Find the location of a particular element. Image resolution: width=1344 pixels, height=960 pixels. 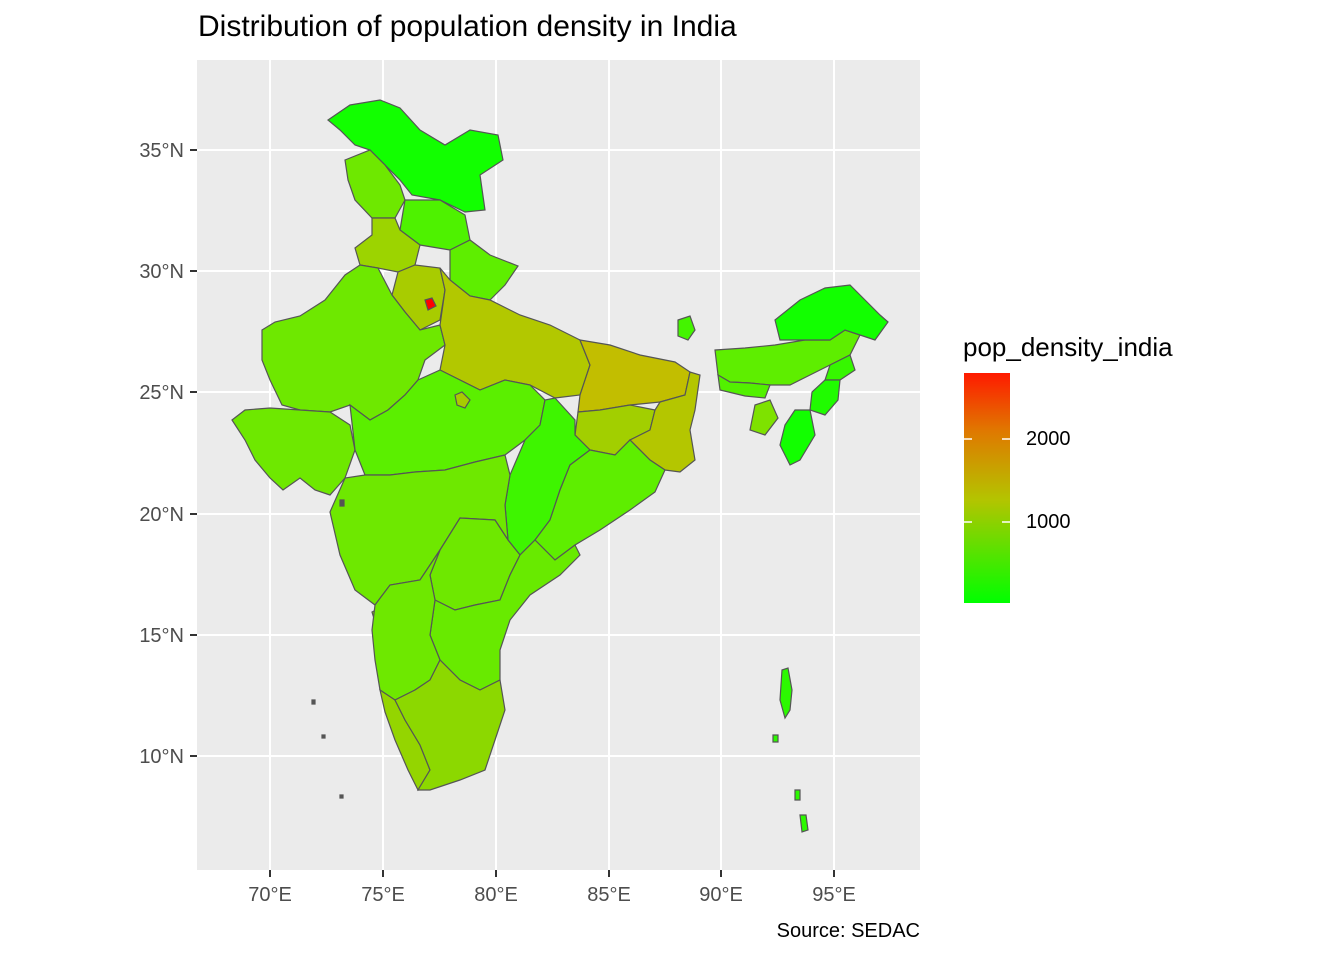

state-nagaland is located at coordinates (840, 367).